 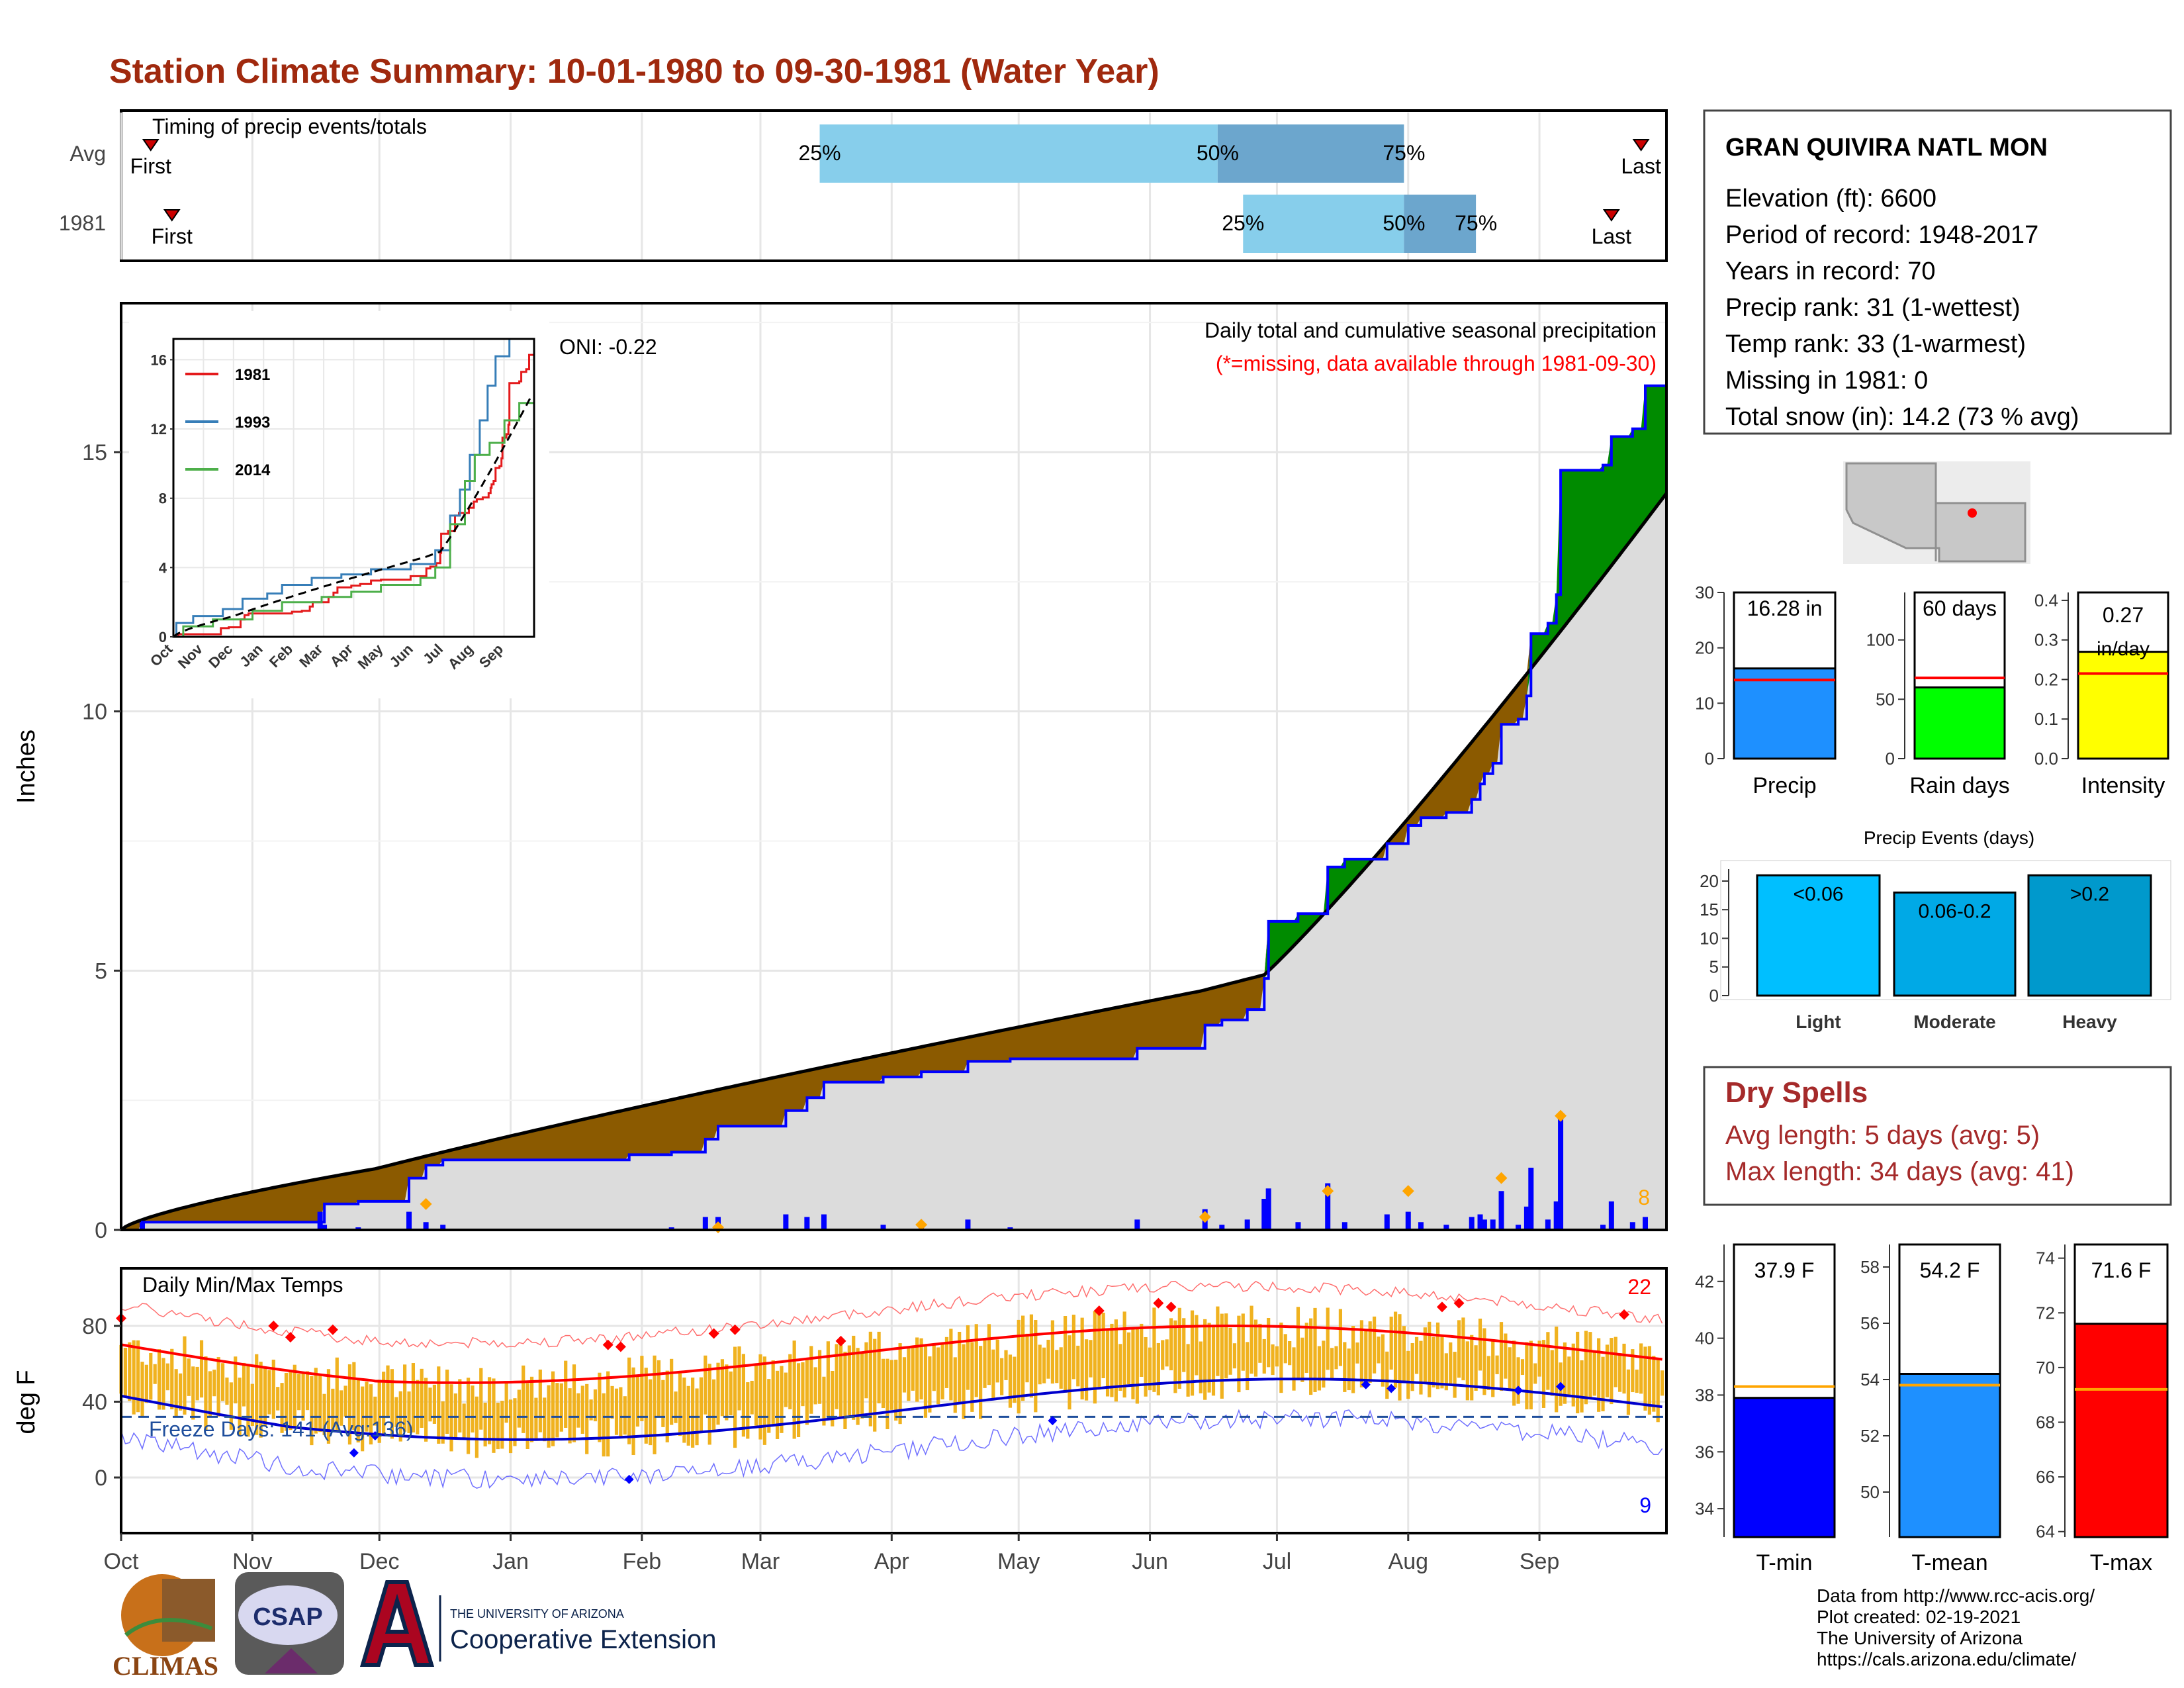 I want to click on temp-bar-value-label: 54.2 F, so click(x=1950, y=1270).